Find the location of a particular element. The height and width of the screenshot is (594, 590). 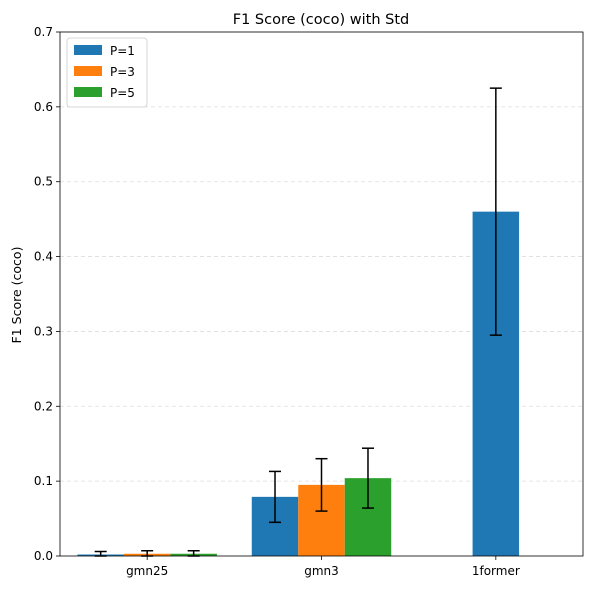

y-tick-label: 0.1 is located at coordinates (43, 481).